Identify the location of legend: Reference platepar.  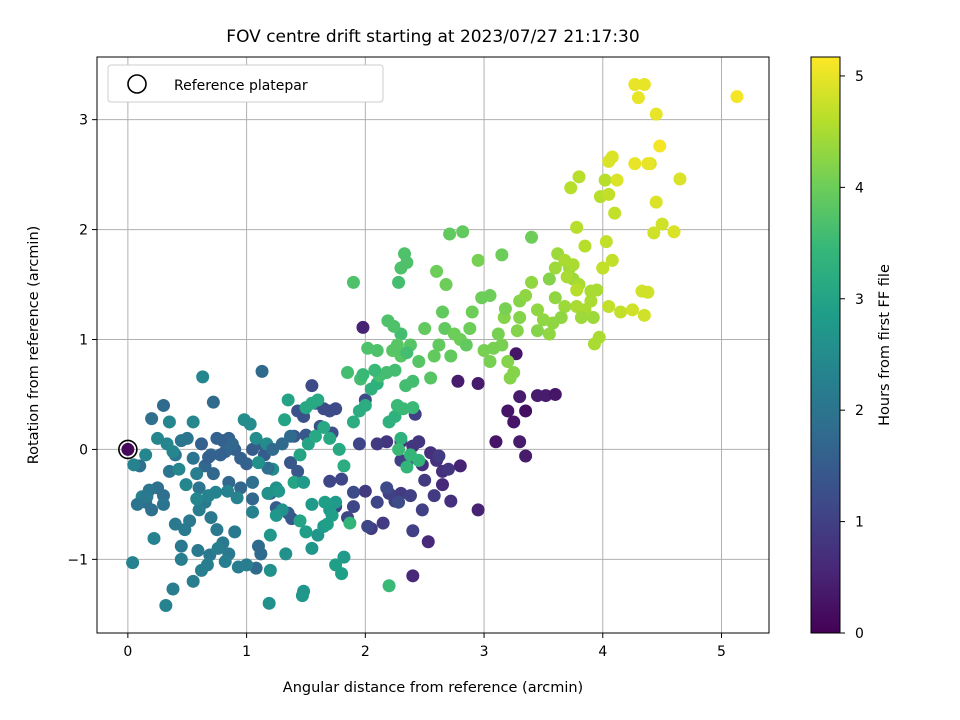
(245, 83).